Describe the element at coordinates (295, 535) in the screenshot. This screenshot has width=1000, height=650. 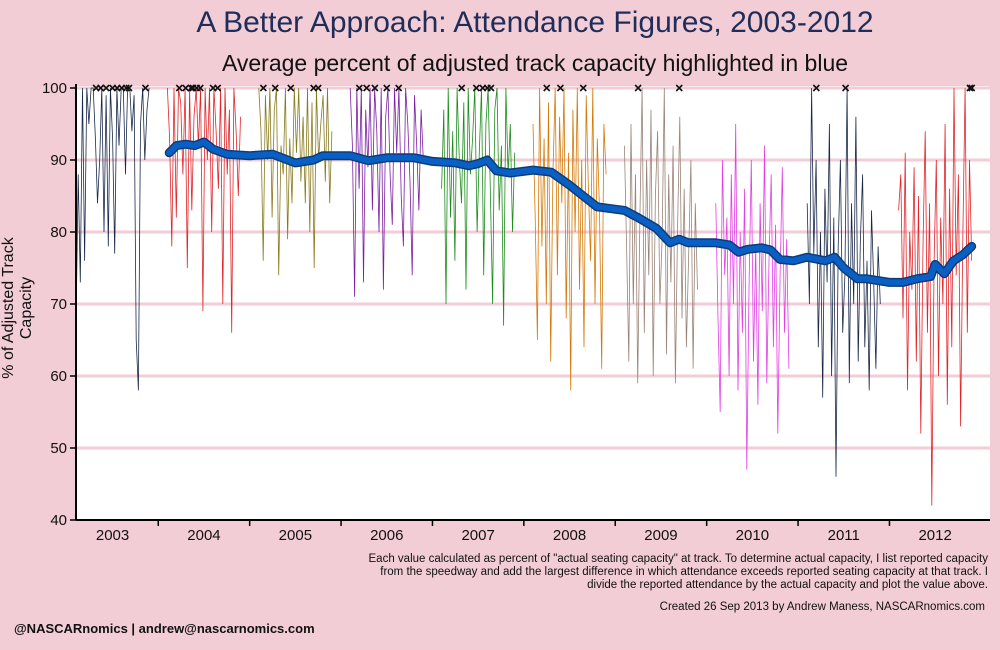
I see `x-tick-label: 2005` at that location.